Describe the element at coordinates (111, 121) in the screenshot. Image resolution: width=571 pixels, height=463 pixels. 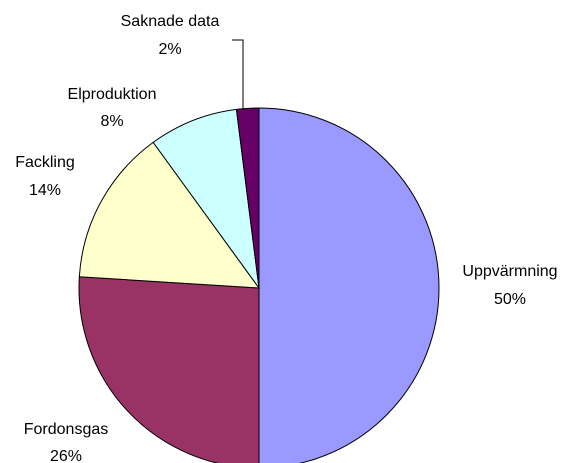
I see `slice-value-label: 8%` at that location.